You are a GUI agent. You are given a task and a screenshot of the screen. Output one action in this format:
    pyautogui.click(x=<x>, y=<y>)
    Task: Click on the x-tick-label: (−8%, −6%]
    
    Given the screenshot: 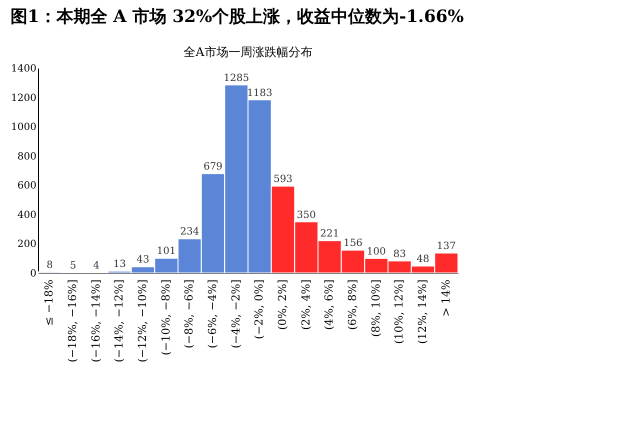 What is the action you would take?
    pyautogui.click(x=189, y=314)
    